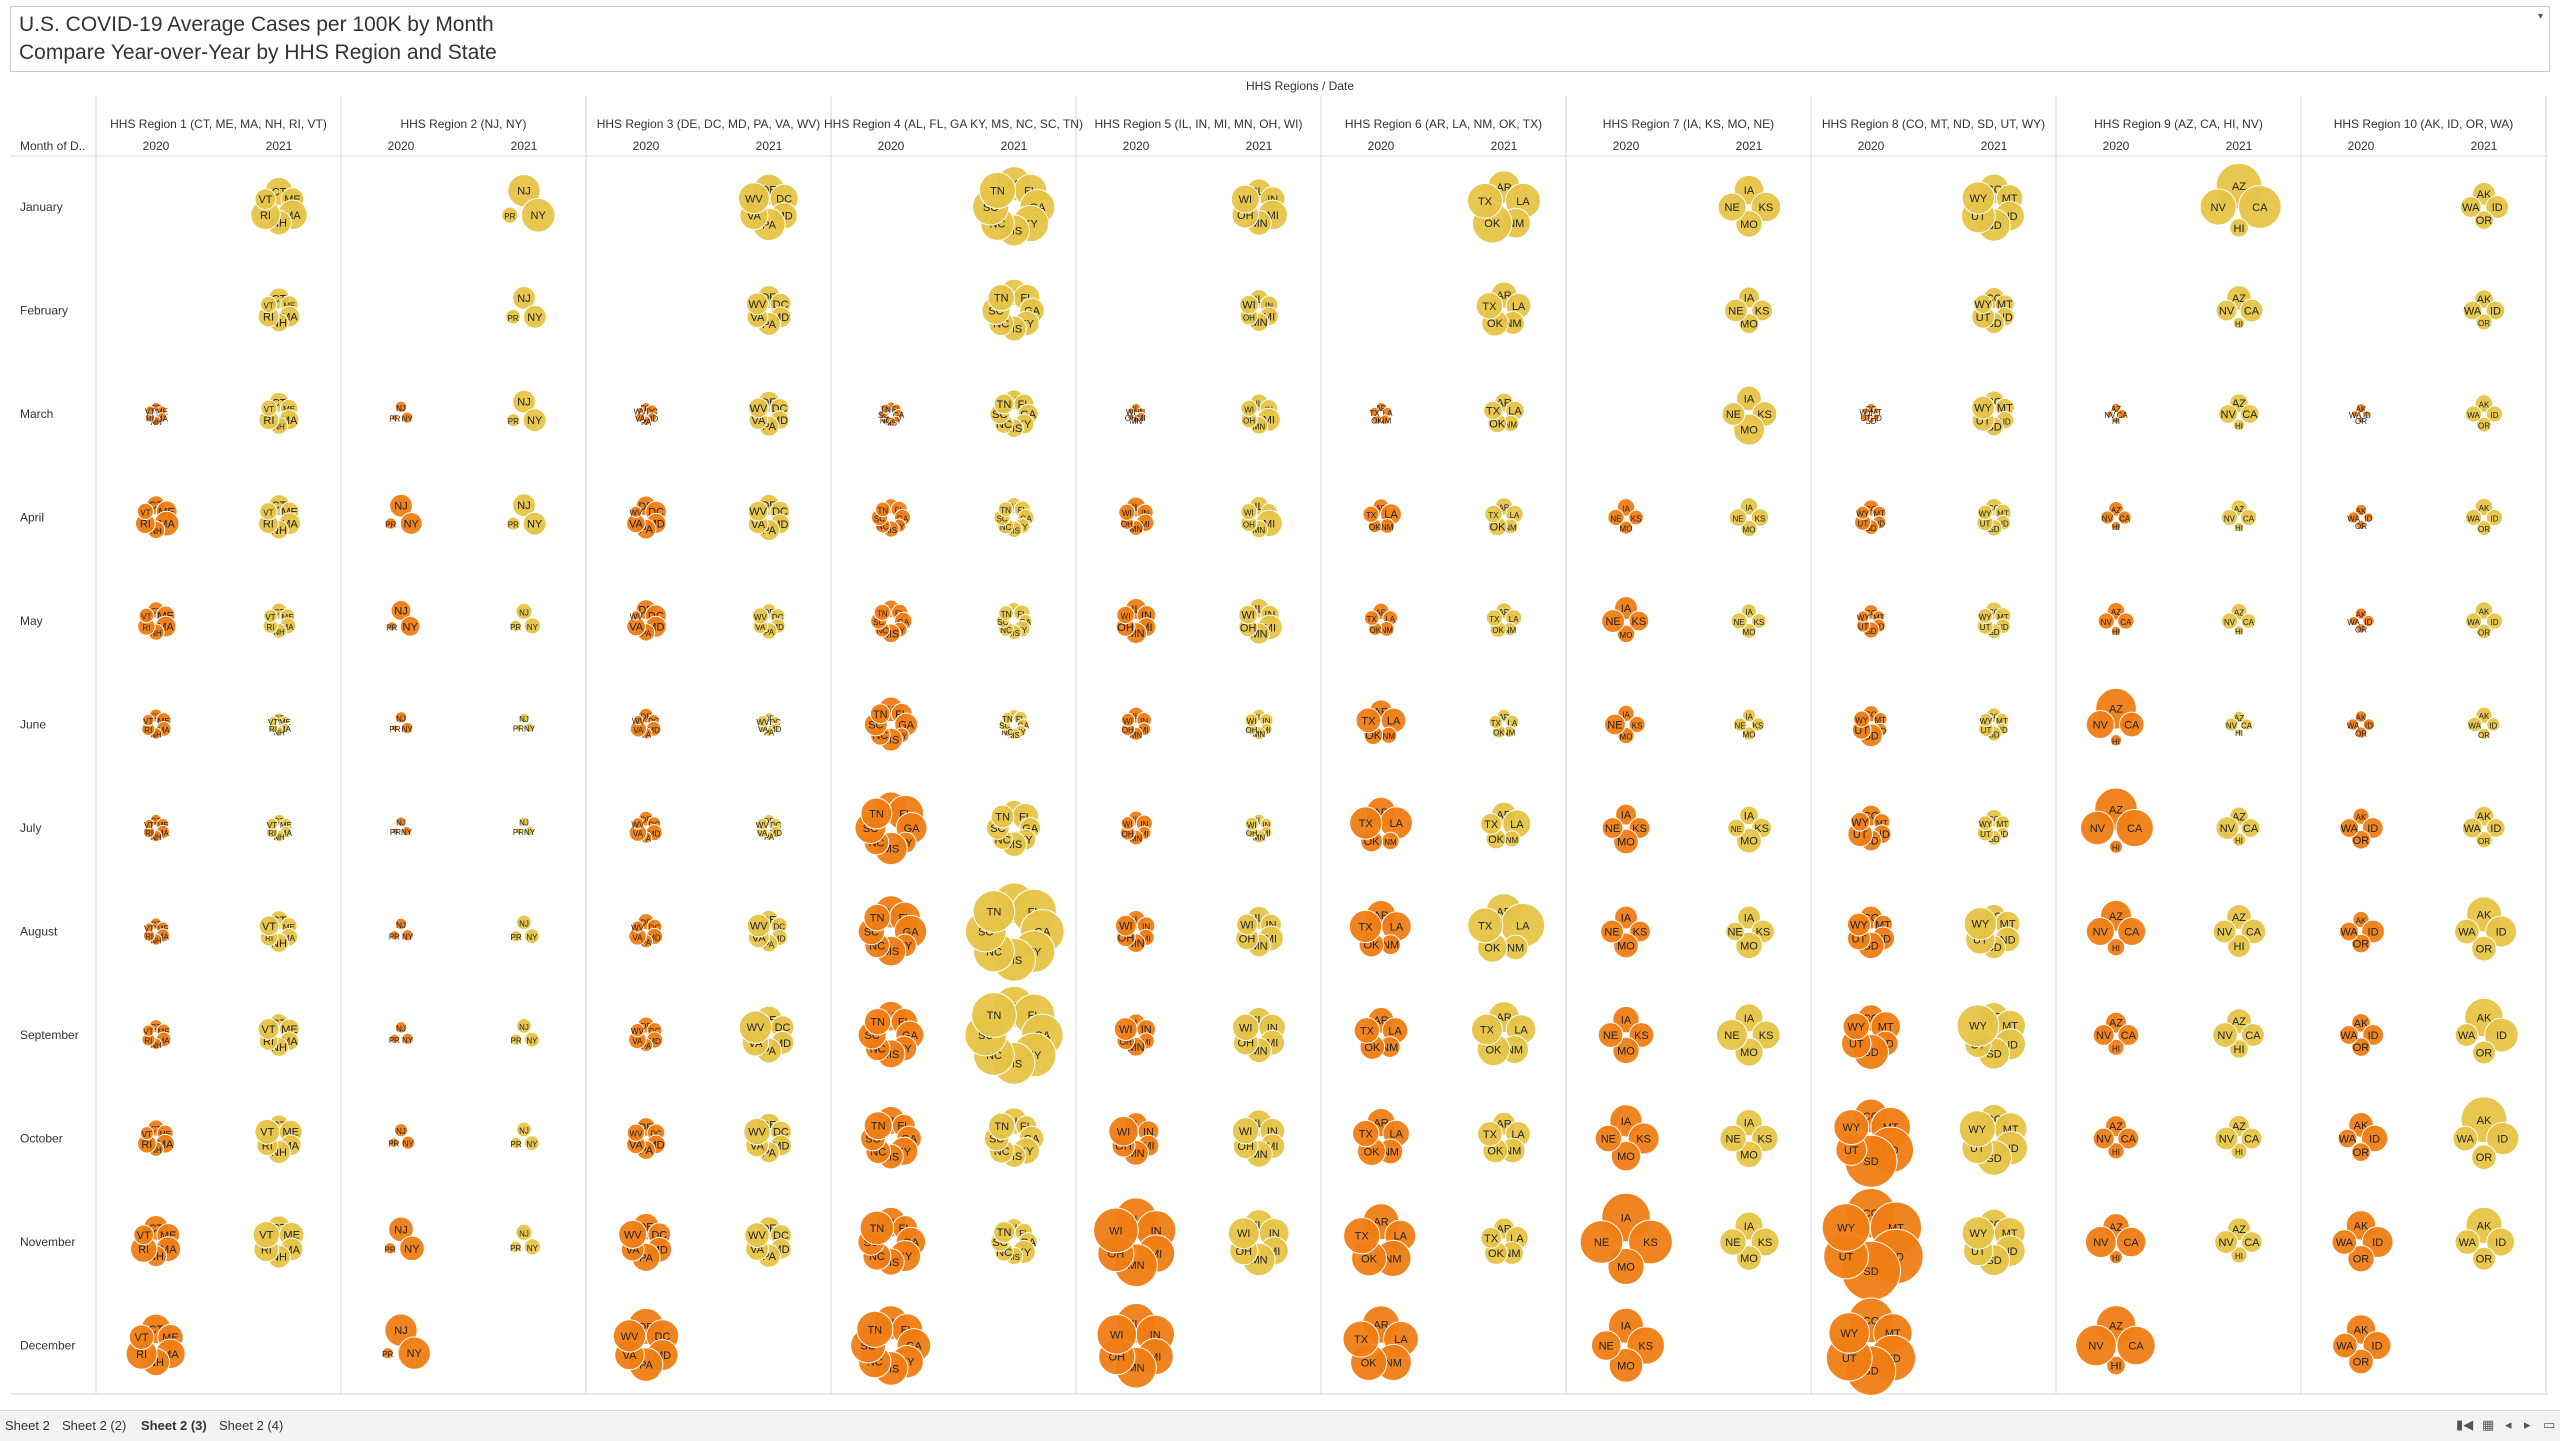  What do you see at coordinates (2465, 1424) in the screenshot?
I see `first-page-icon: ▮◀` at bounding box center [2465, 1424].